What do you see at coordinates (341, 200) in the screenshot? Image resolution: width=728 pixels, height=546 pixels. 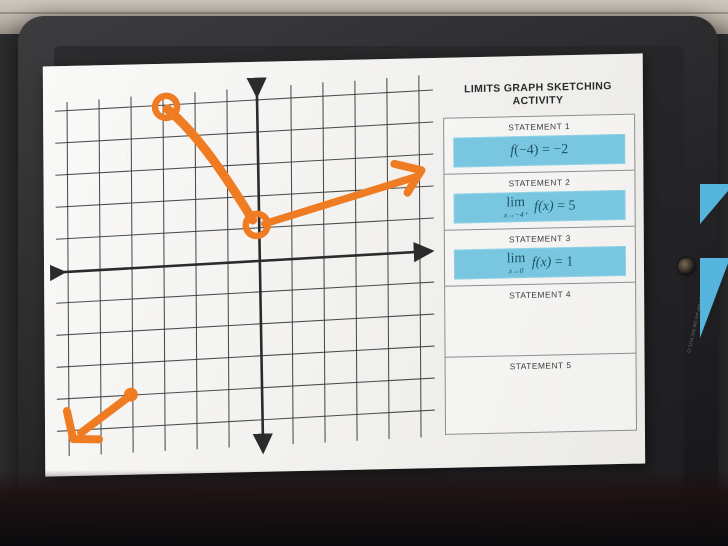 I see `curve-ascending-branch` at bounding box center [341, 200].